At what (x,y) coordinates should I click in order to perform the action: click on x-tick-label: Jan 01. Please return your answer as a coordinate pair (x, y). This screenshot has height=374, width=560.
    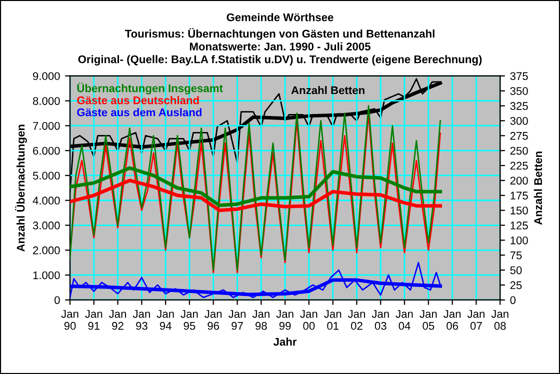
    Looking at the image, I should click on (333, 320).